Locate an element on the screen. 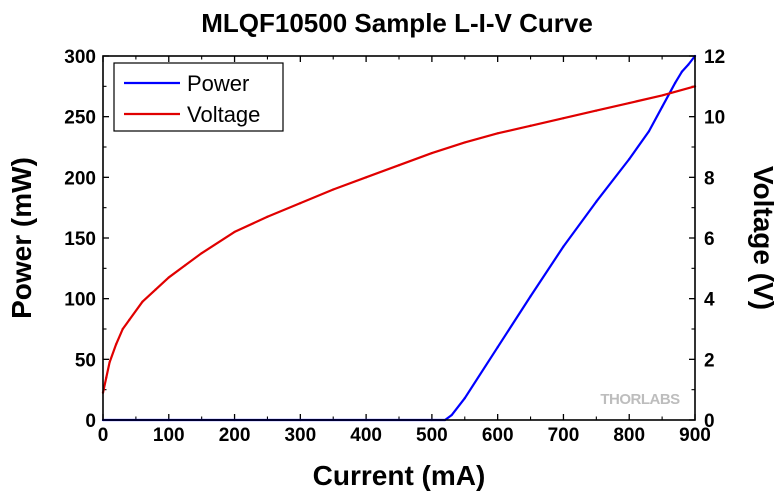  legend-label-power: Power is located at coordinates (218, 83).